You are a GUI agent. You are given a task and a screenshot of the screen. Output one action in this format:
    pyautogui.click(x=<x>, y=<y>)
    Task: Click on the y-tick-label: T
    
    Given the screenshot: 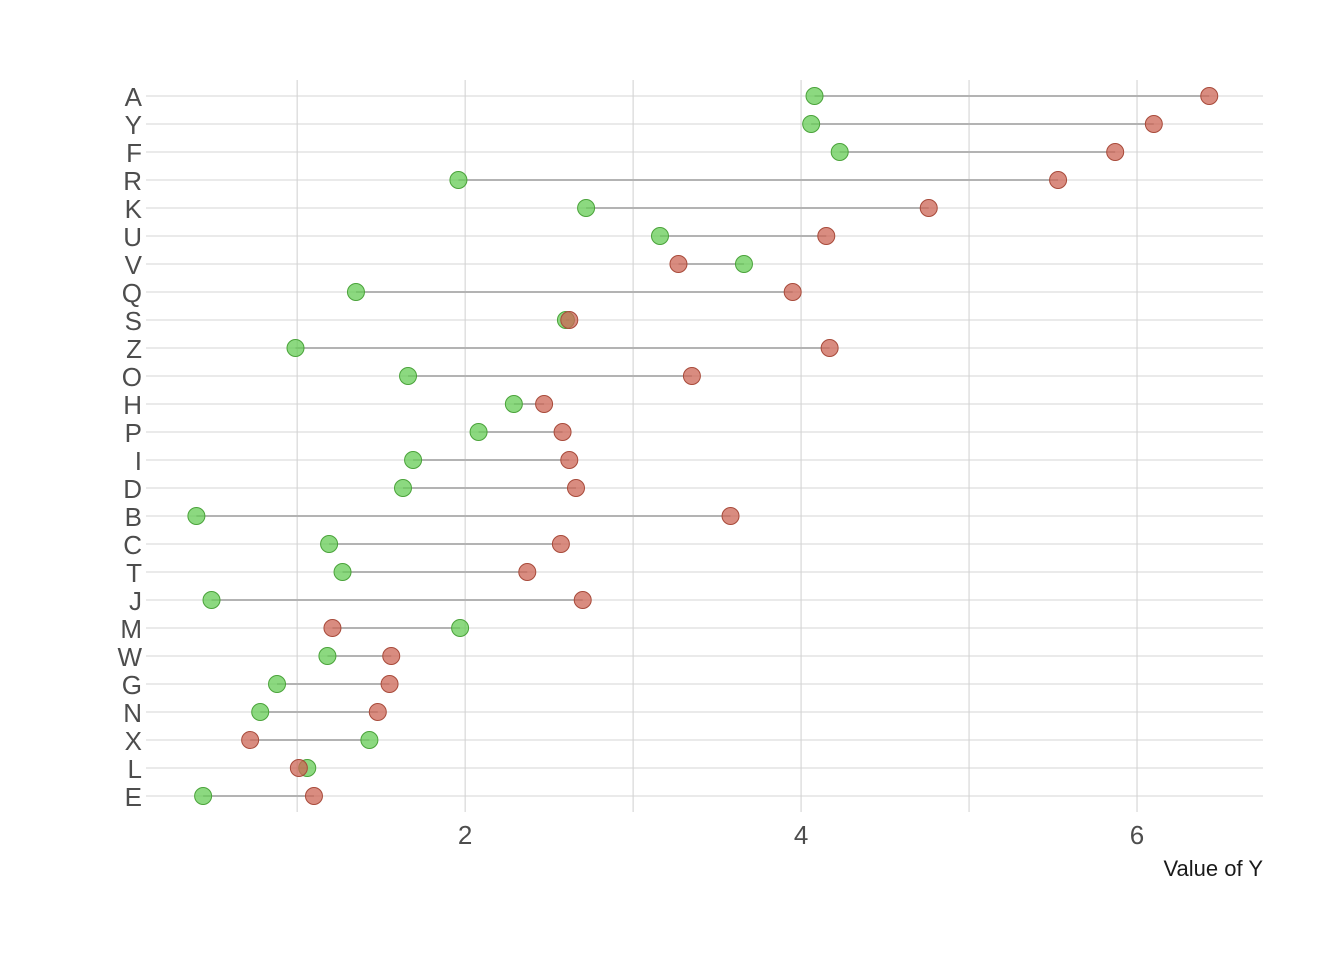 What is the action you would take?
    pyautogui.click(x=134, y=573)
    